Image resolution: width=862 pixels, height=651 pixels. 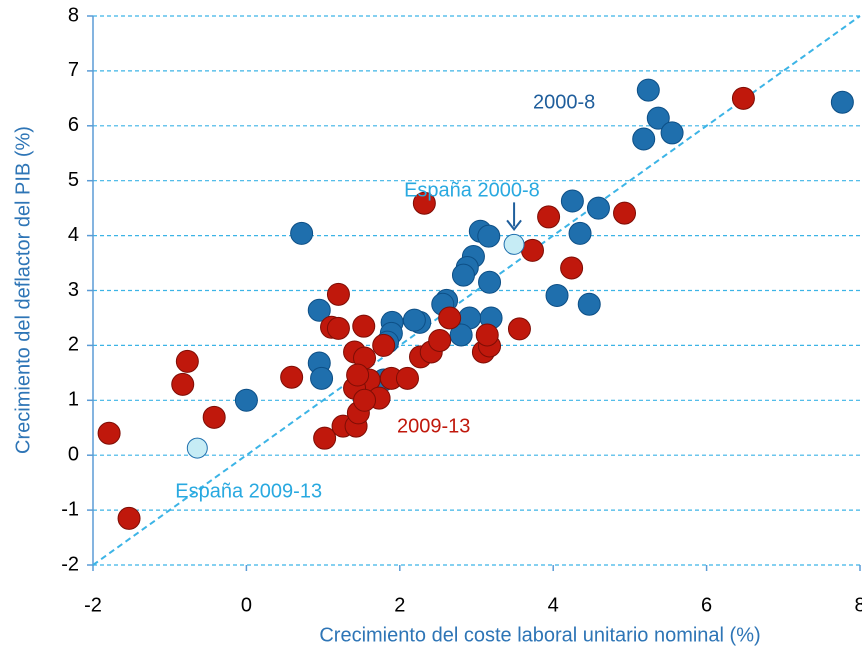 What do you see at coordinates (433, 426) in the screenshot?
I see `series-label: 2009-13` at bounding box center [433, 426].